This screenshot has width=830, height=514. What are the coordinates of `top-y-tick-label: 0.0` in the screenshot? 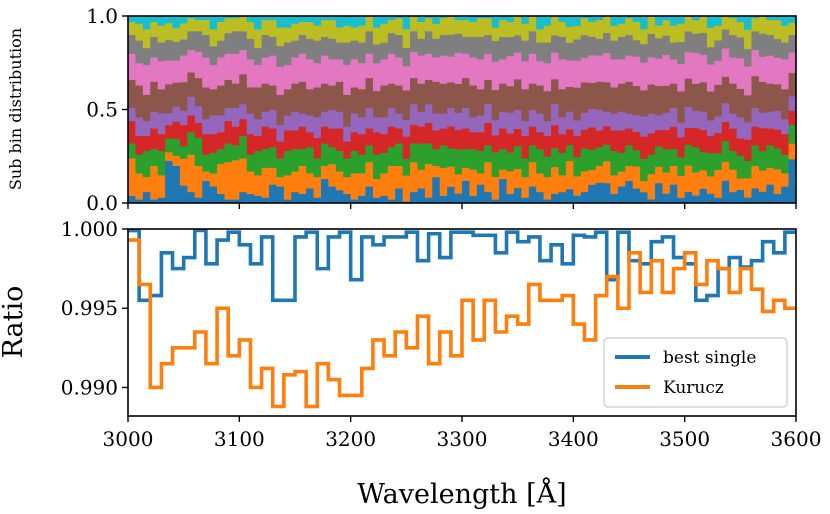 It's located at (102, 203).